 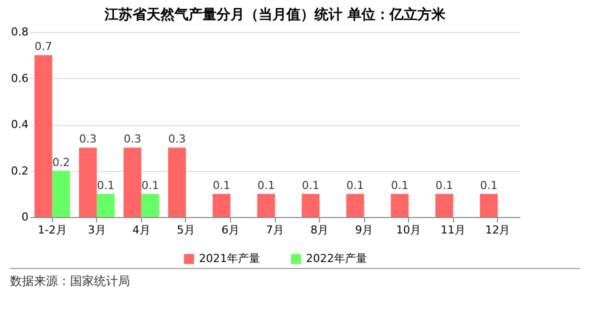 I want to click on x-tick-label: 3月, so click(x=97, y=230).